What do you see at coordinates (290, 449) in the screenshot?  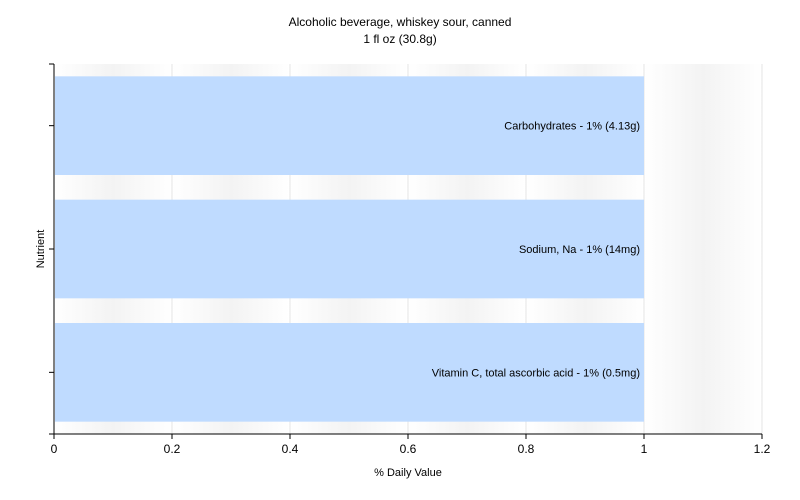 I see `x-tick-label: 0.4` at bounding box center [290, 449].